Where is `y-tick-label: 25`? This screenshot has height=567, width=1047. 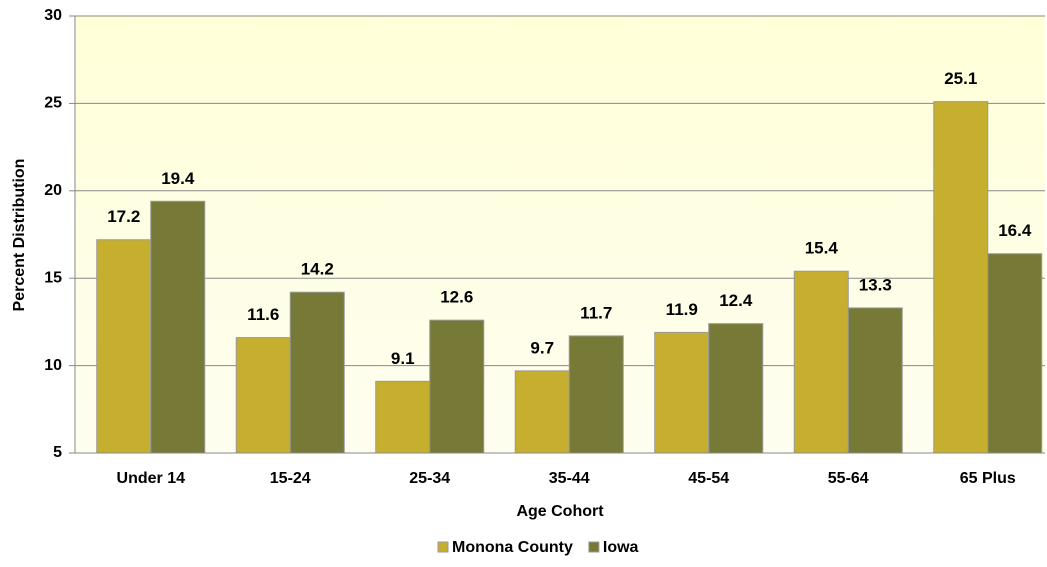 y-tick-label: 25 is located at coordinates (53, 103).